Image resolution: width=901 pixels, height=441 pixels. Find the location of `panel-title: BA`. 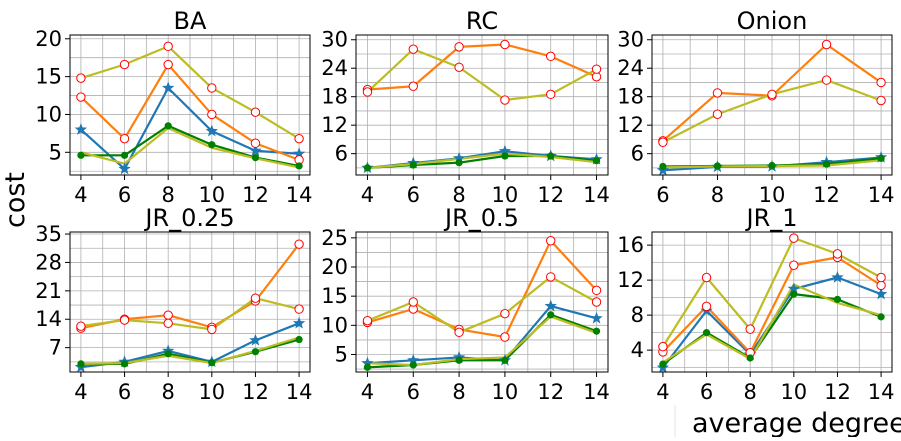

panel-title: BA is located at coordinates (190, 21).